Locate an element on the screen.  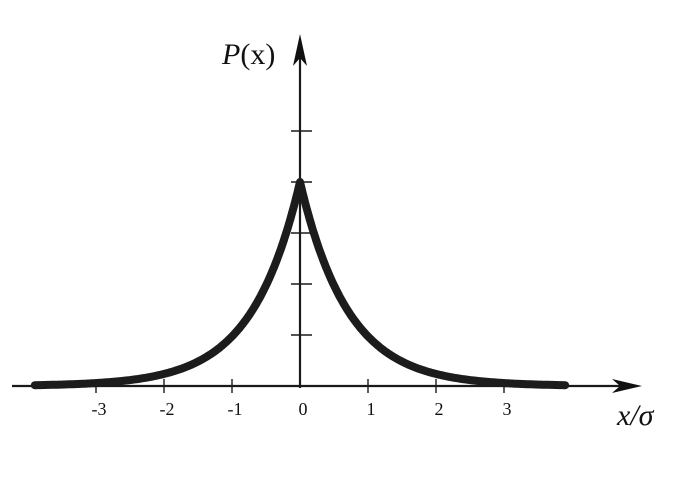
x-axis-arrowhead is located at coordinates (627, 386).